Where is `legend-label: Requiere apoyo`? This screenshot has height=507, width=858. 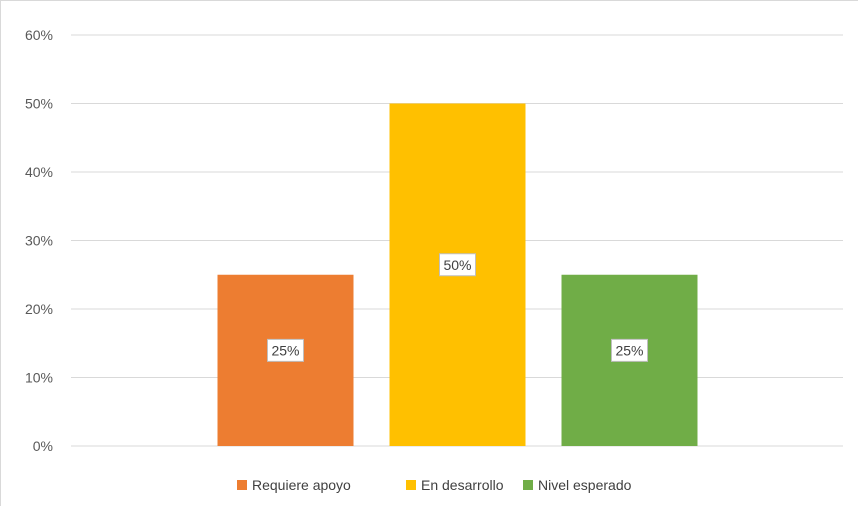
legend-label: Requiere apoyo is located at coordinates (301, 485).